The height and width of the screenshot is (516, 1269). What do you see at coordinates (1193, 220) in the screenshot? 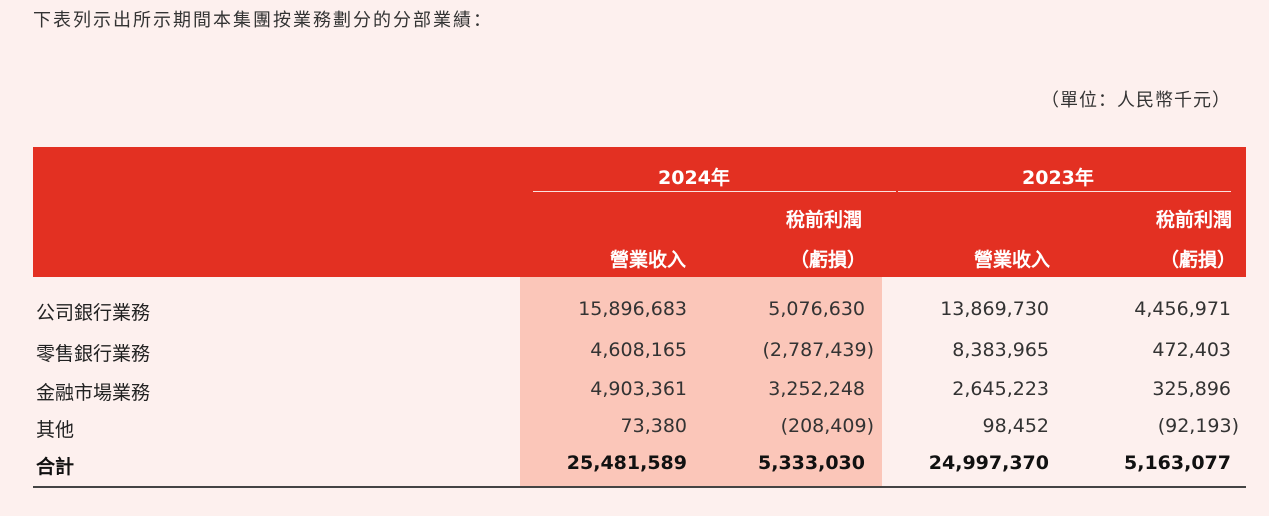
I see `col-2023-profit-header-line1: 稅前利潤` at bounding box center [1193, 220].